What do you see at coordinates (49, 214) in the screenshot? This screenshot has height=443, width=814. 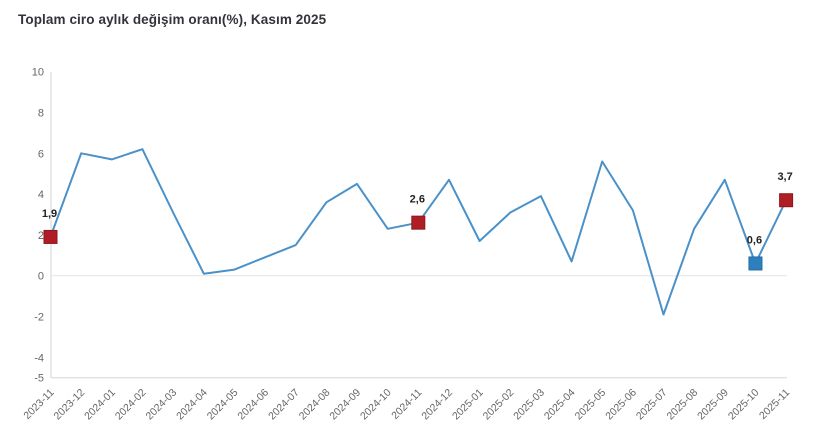 I see `data-point-label: 1,9` at bounding box center [49, 214].